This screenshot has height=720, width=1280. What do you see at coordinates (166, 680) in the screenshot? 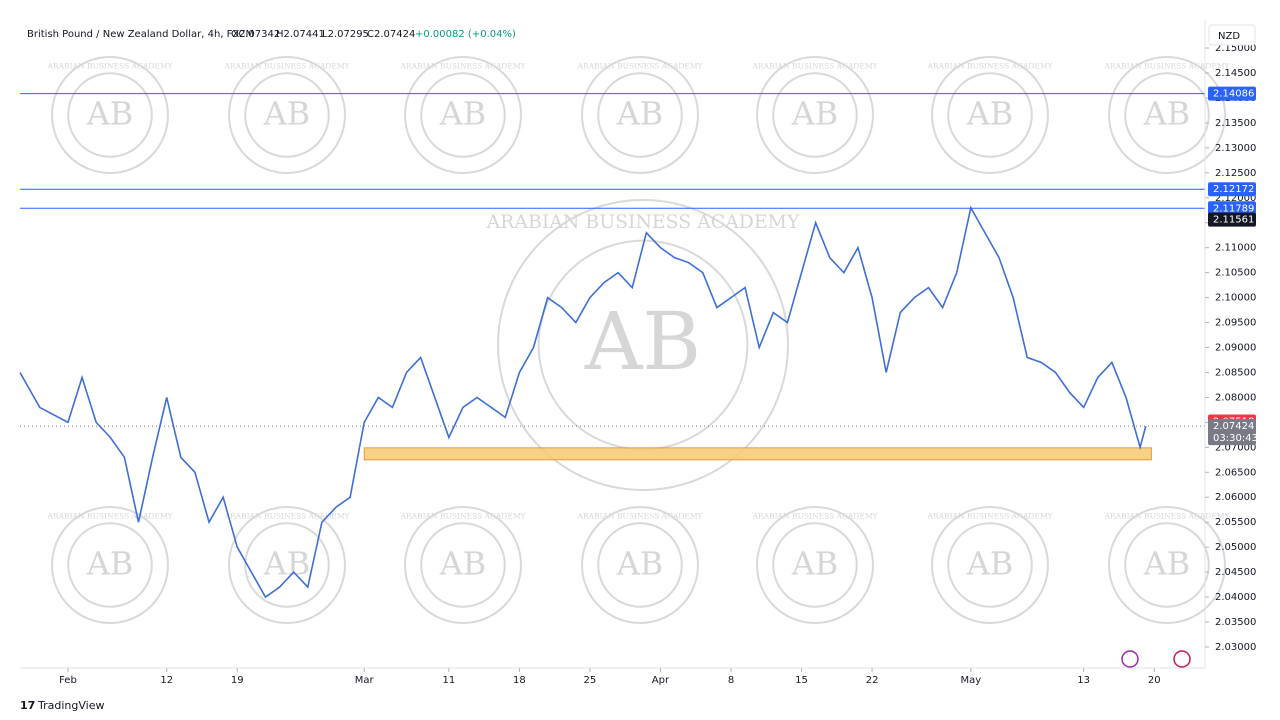
I see `x-tick-label: 12` at bounding box center [166, 680].